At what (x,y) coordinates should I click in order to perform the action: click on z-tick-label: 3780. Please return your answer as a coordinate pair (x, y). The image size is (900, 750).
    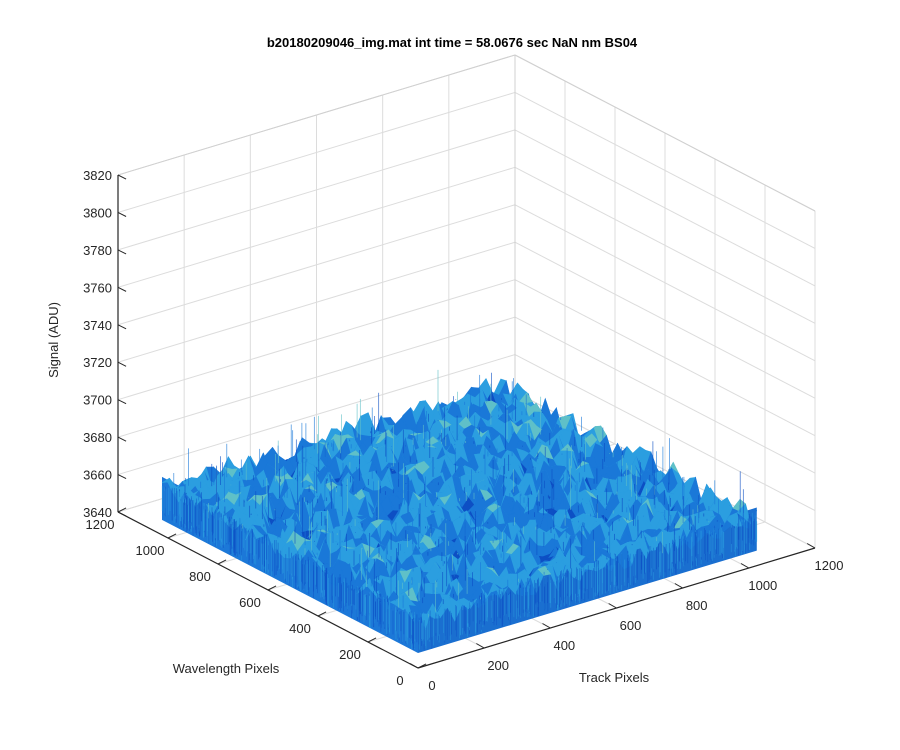
    Looking at the image, I should click on (97, 250).